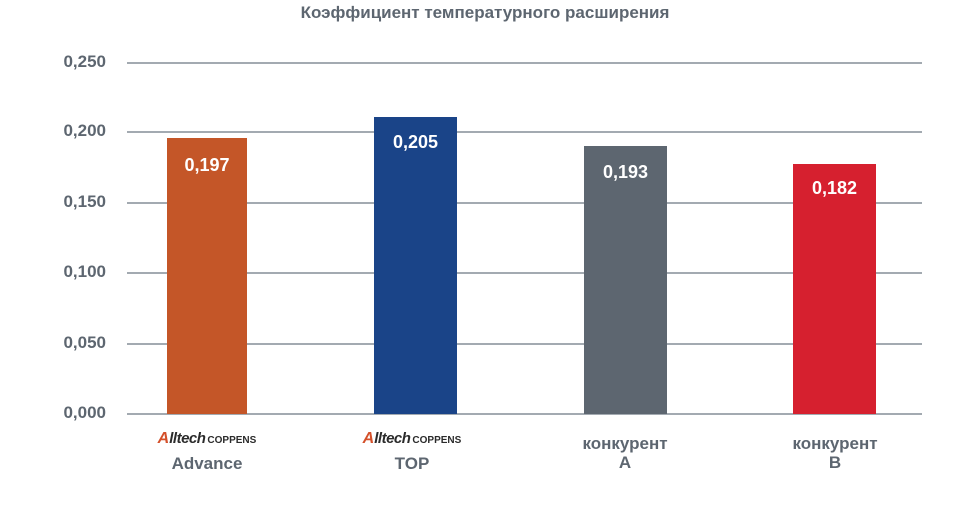 The width and height of the screenshot is (970, 514). What do you see at coordinates (415, 142) in the screenshot?
I see `bar-value-label: 0,205` at bounding box center [415, 142].